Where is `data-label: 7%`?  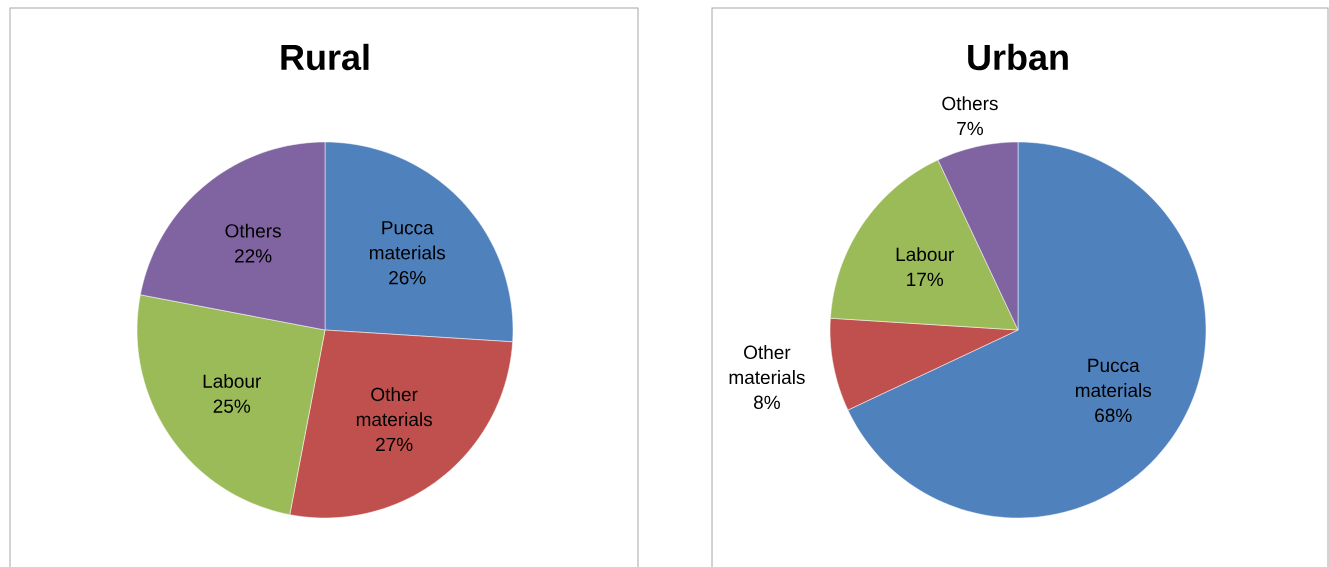 data-label: 7% is located at coordinates (970, 128).